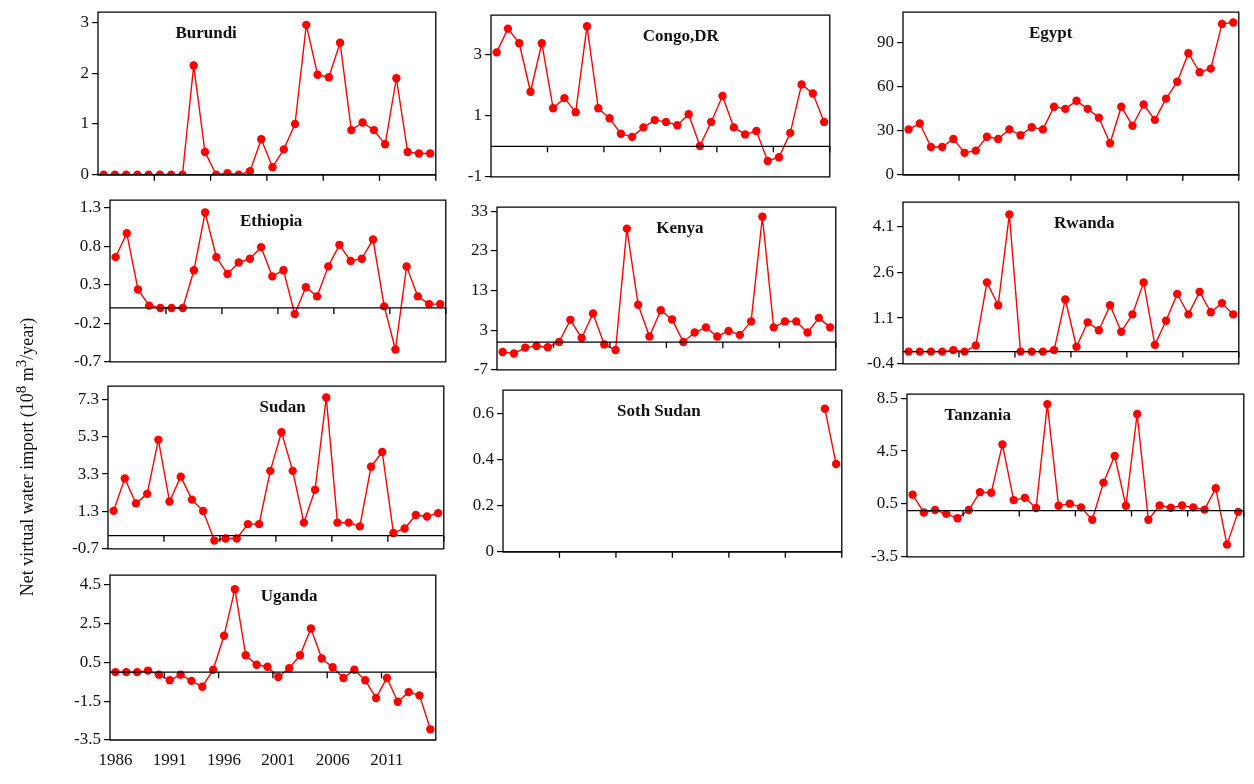  I want to click on y-tick-label: -0.4, so click(881, 363).